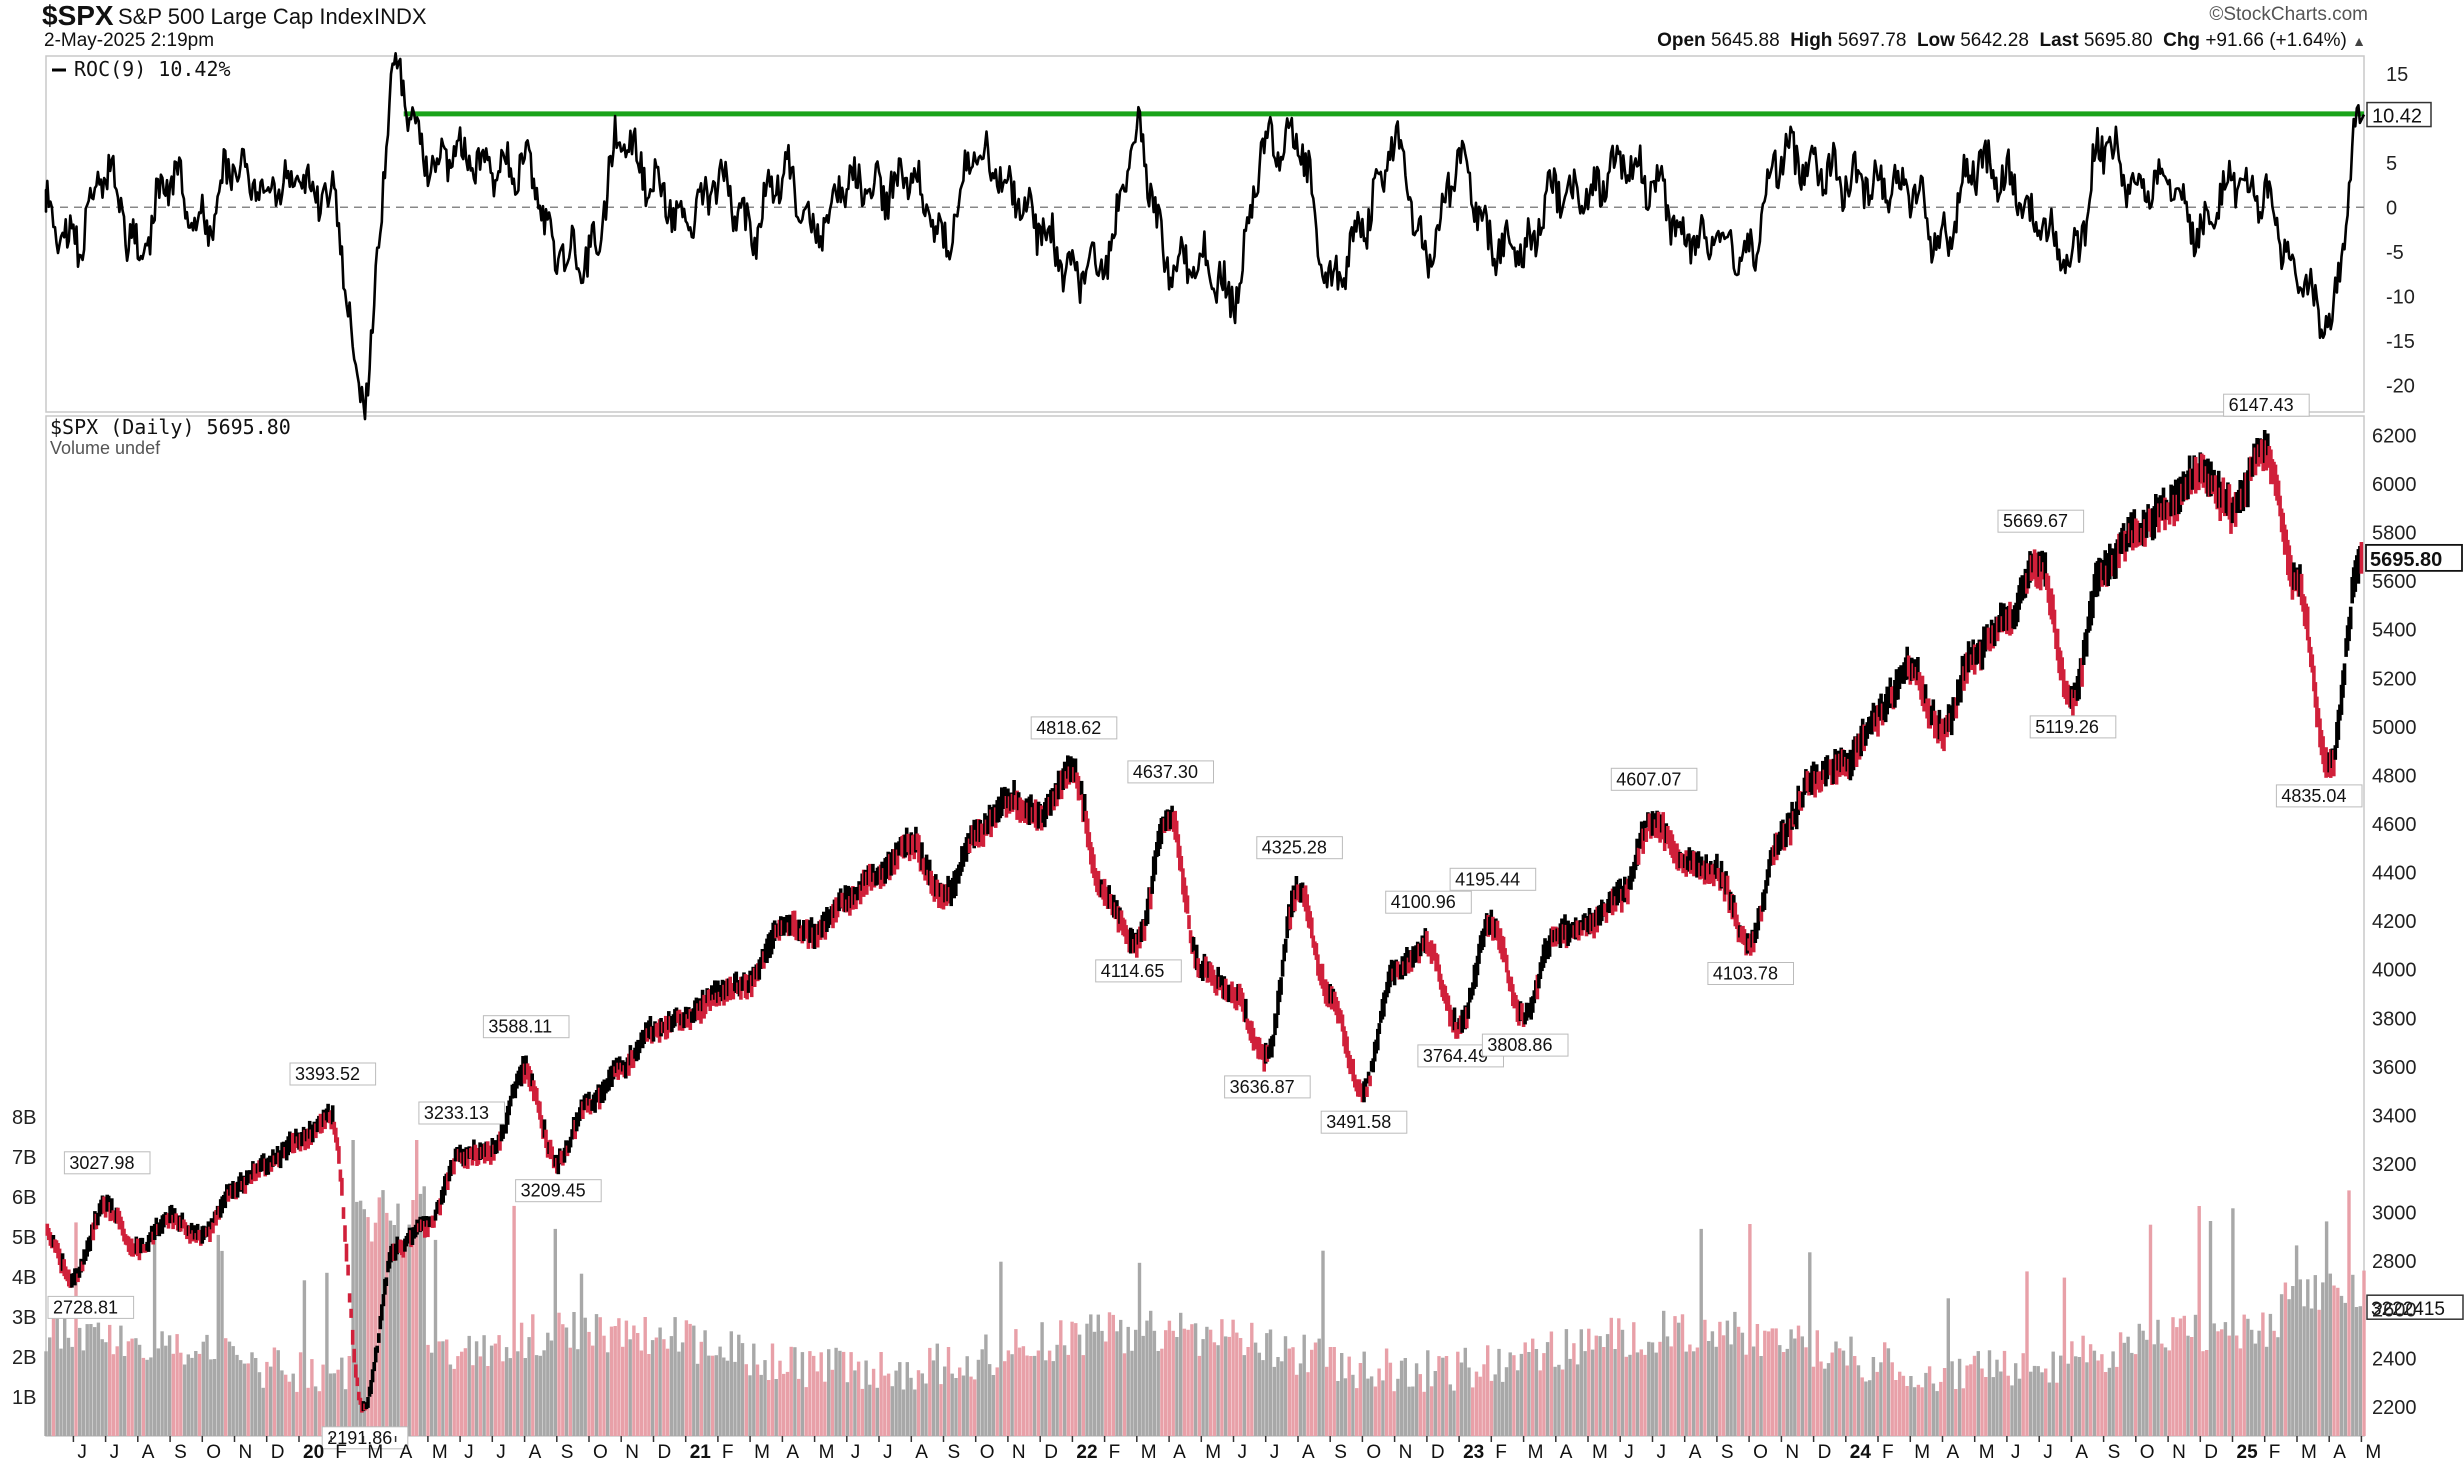  What do you see at coordinates (2394, 728) in the screenshot?
I see `price-axis-tick-label-6: 5000` at bounding box center [2394, 728].